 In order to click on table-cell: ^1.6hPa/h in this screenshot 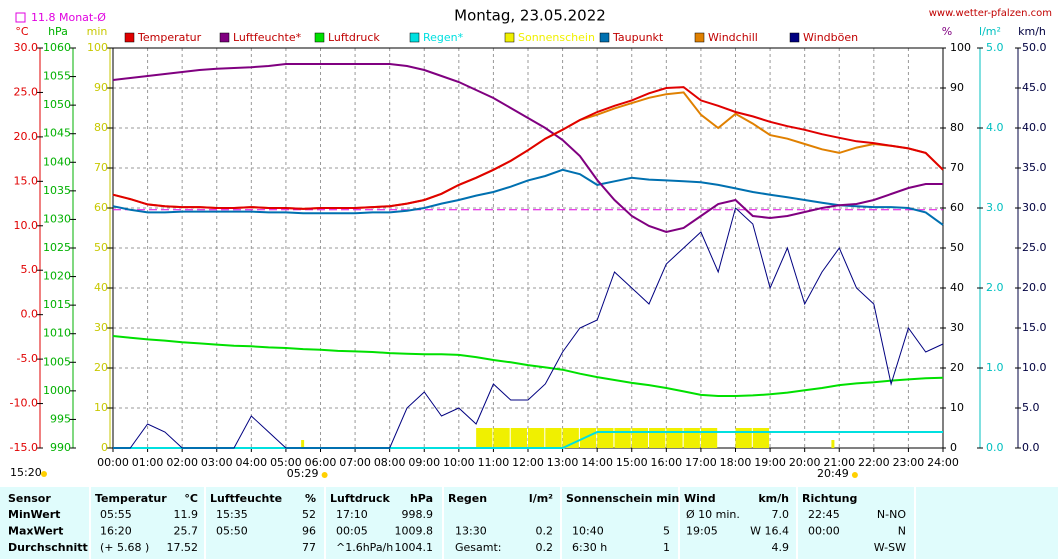, I will do `click(364, 547)`.